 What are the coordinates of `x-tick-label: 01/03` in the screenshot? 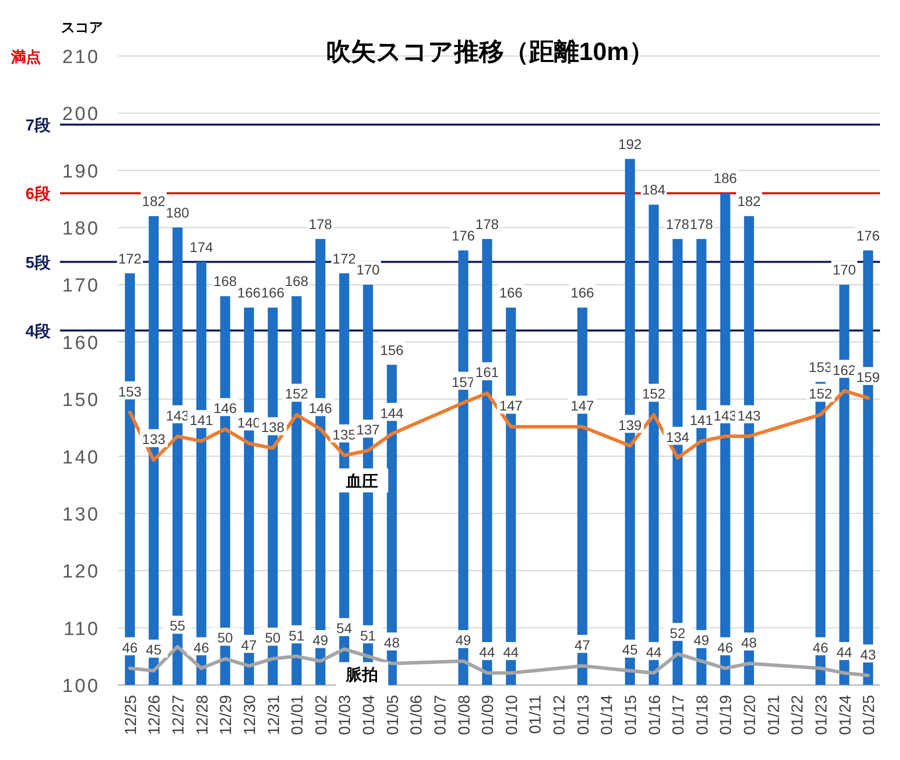 It's located at (345, 715).